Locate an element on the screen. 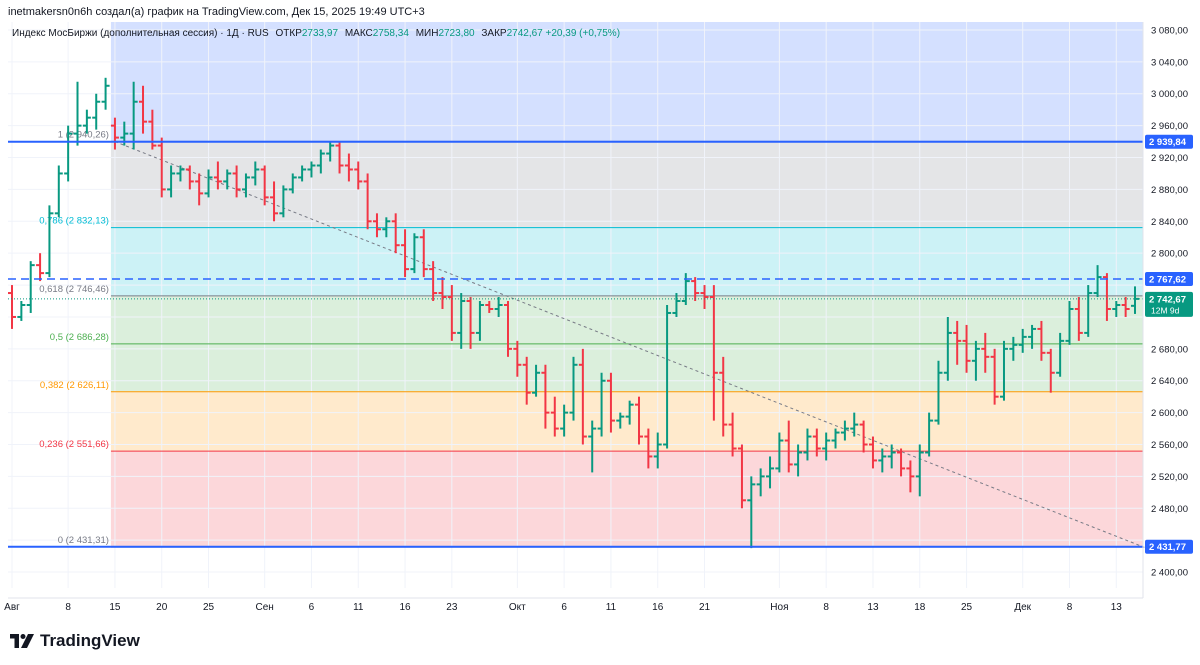 The height and width of the screenshot is (665, 1200). time-tick-label: 18 is located at coordinates (920, 607).